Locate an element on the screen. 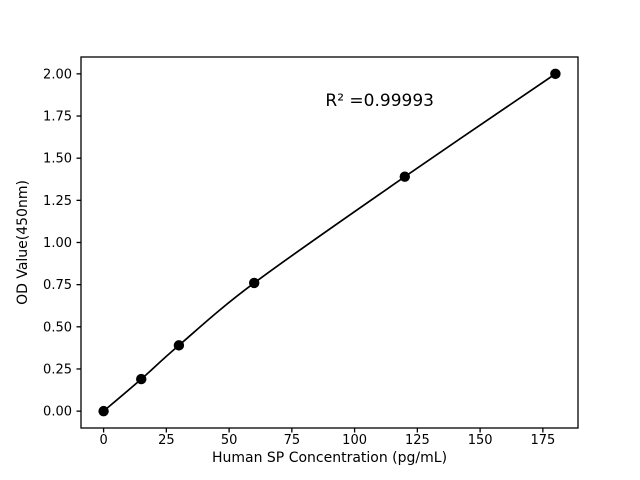 Image resolution: width=640 pixels, height=480 pixels. y-tick-label: 0.00 is located at coordinates (57, 412).